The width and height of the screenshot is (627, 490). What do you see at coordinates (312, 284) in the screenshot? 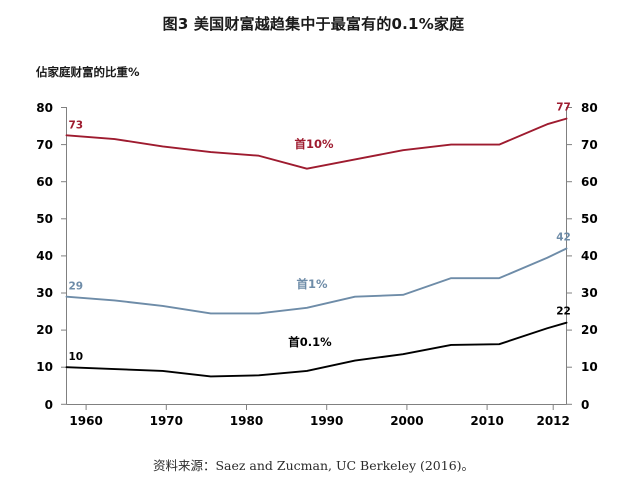
I see `series-annotation-top1: 首1%` at bounding box center [312, 284].